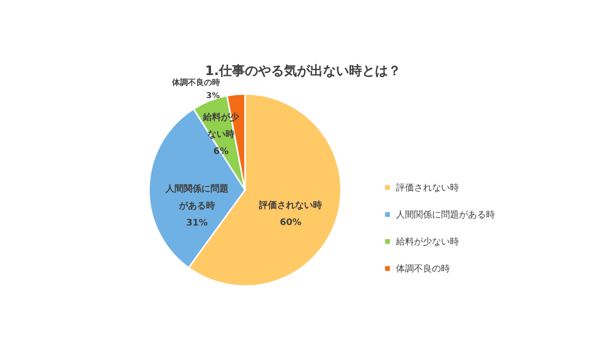  Describe the element at coordinates (423, 269) in the screenshot. I see `legend-label: 体調不良の時` at that location.